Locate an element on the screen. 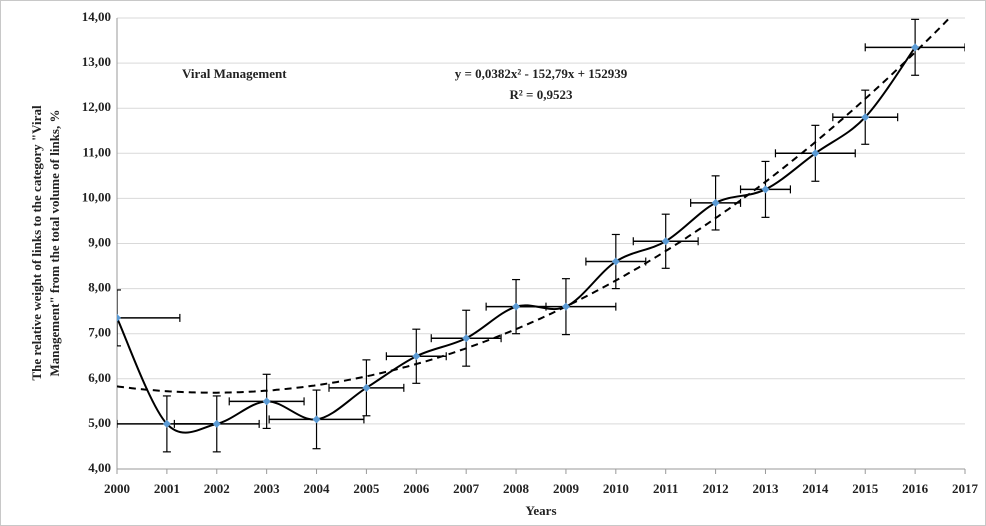 Image resolution: width=986 pixels, height=526 pixels. y-tick-label: 5,00 is located at coordinates (99, 422).